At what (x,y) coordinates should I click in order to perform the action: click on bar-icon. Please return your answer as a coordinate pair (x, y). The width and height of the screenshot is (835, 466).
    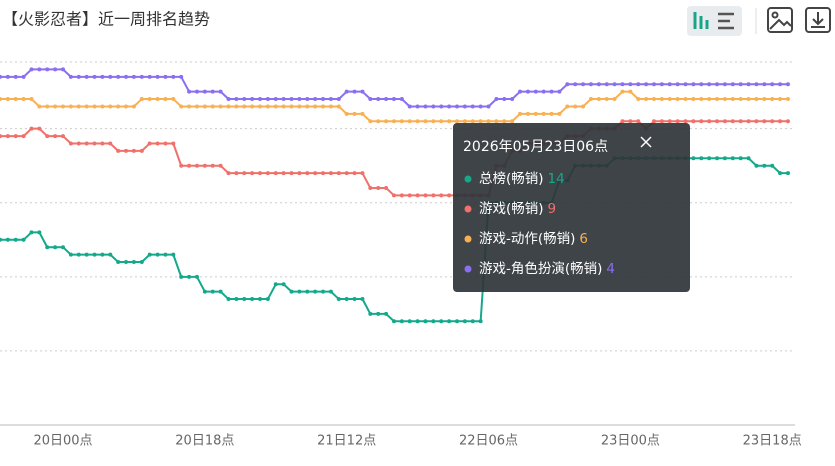
    Looking at the image, I should click on (701, 20).